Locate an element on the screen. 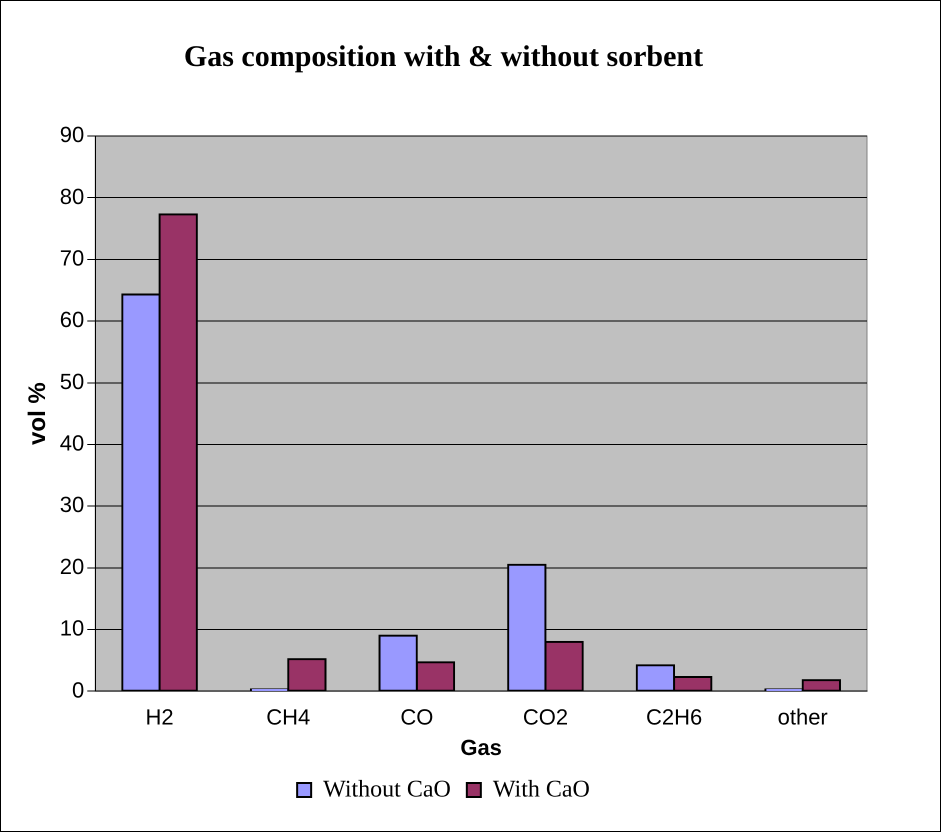 The height and width of the screenshot is (832, 941). y-tick-label: 20 is located at coordinates (72, 566).